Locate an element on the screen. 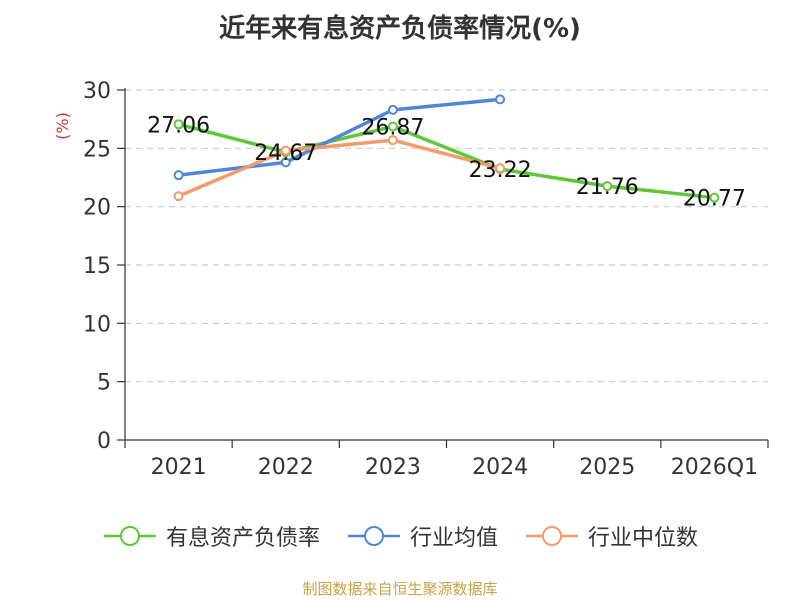  legend: 有息资产负债率 行业均值 行业中位数 is located at coordinates (400, 536).